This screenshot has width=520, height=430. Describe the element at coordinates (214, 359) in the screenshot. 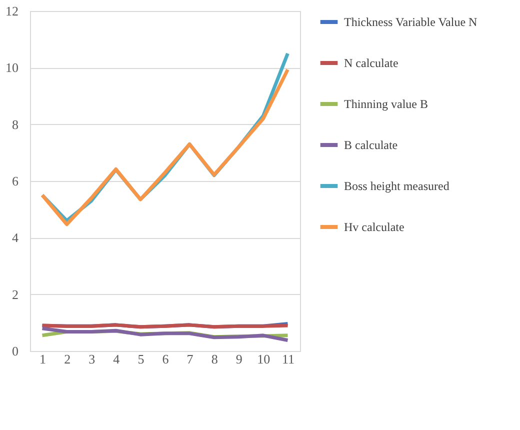

I see `x-tick-label: 8` at that location.